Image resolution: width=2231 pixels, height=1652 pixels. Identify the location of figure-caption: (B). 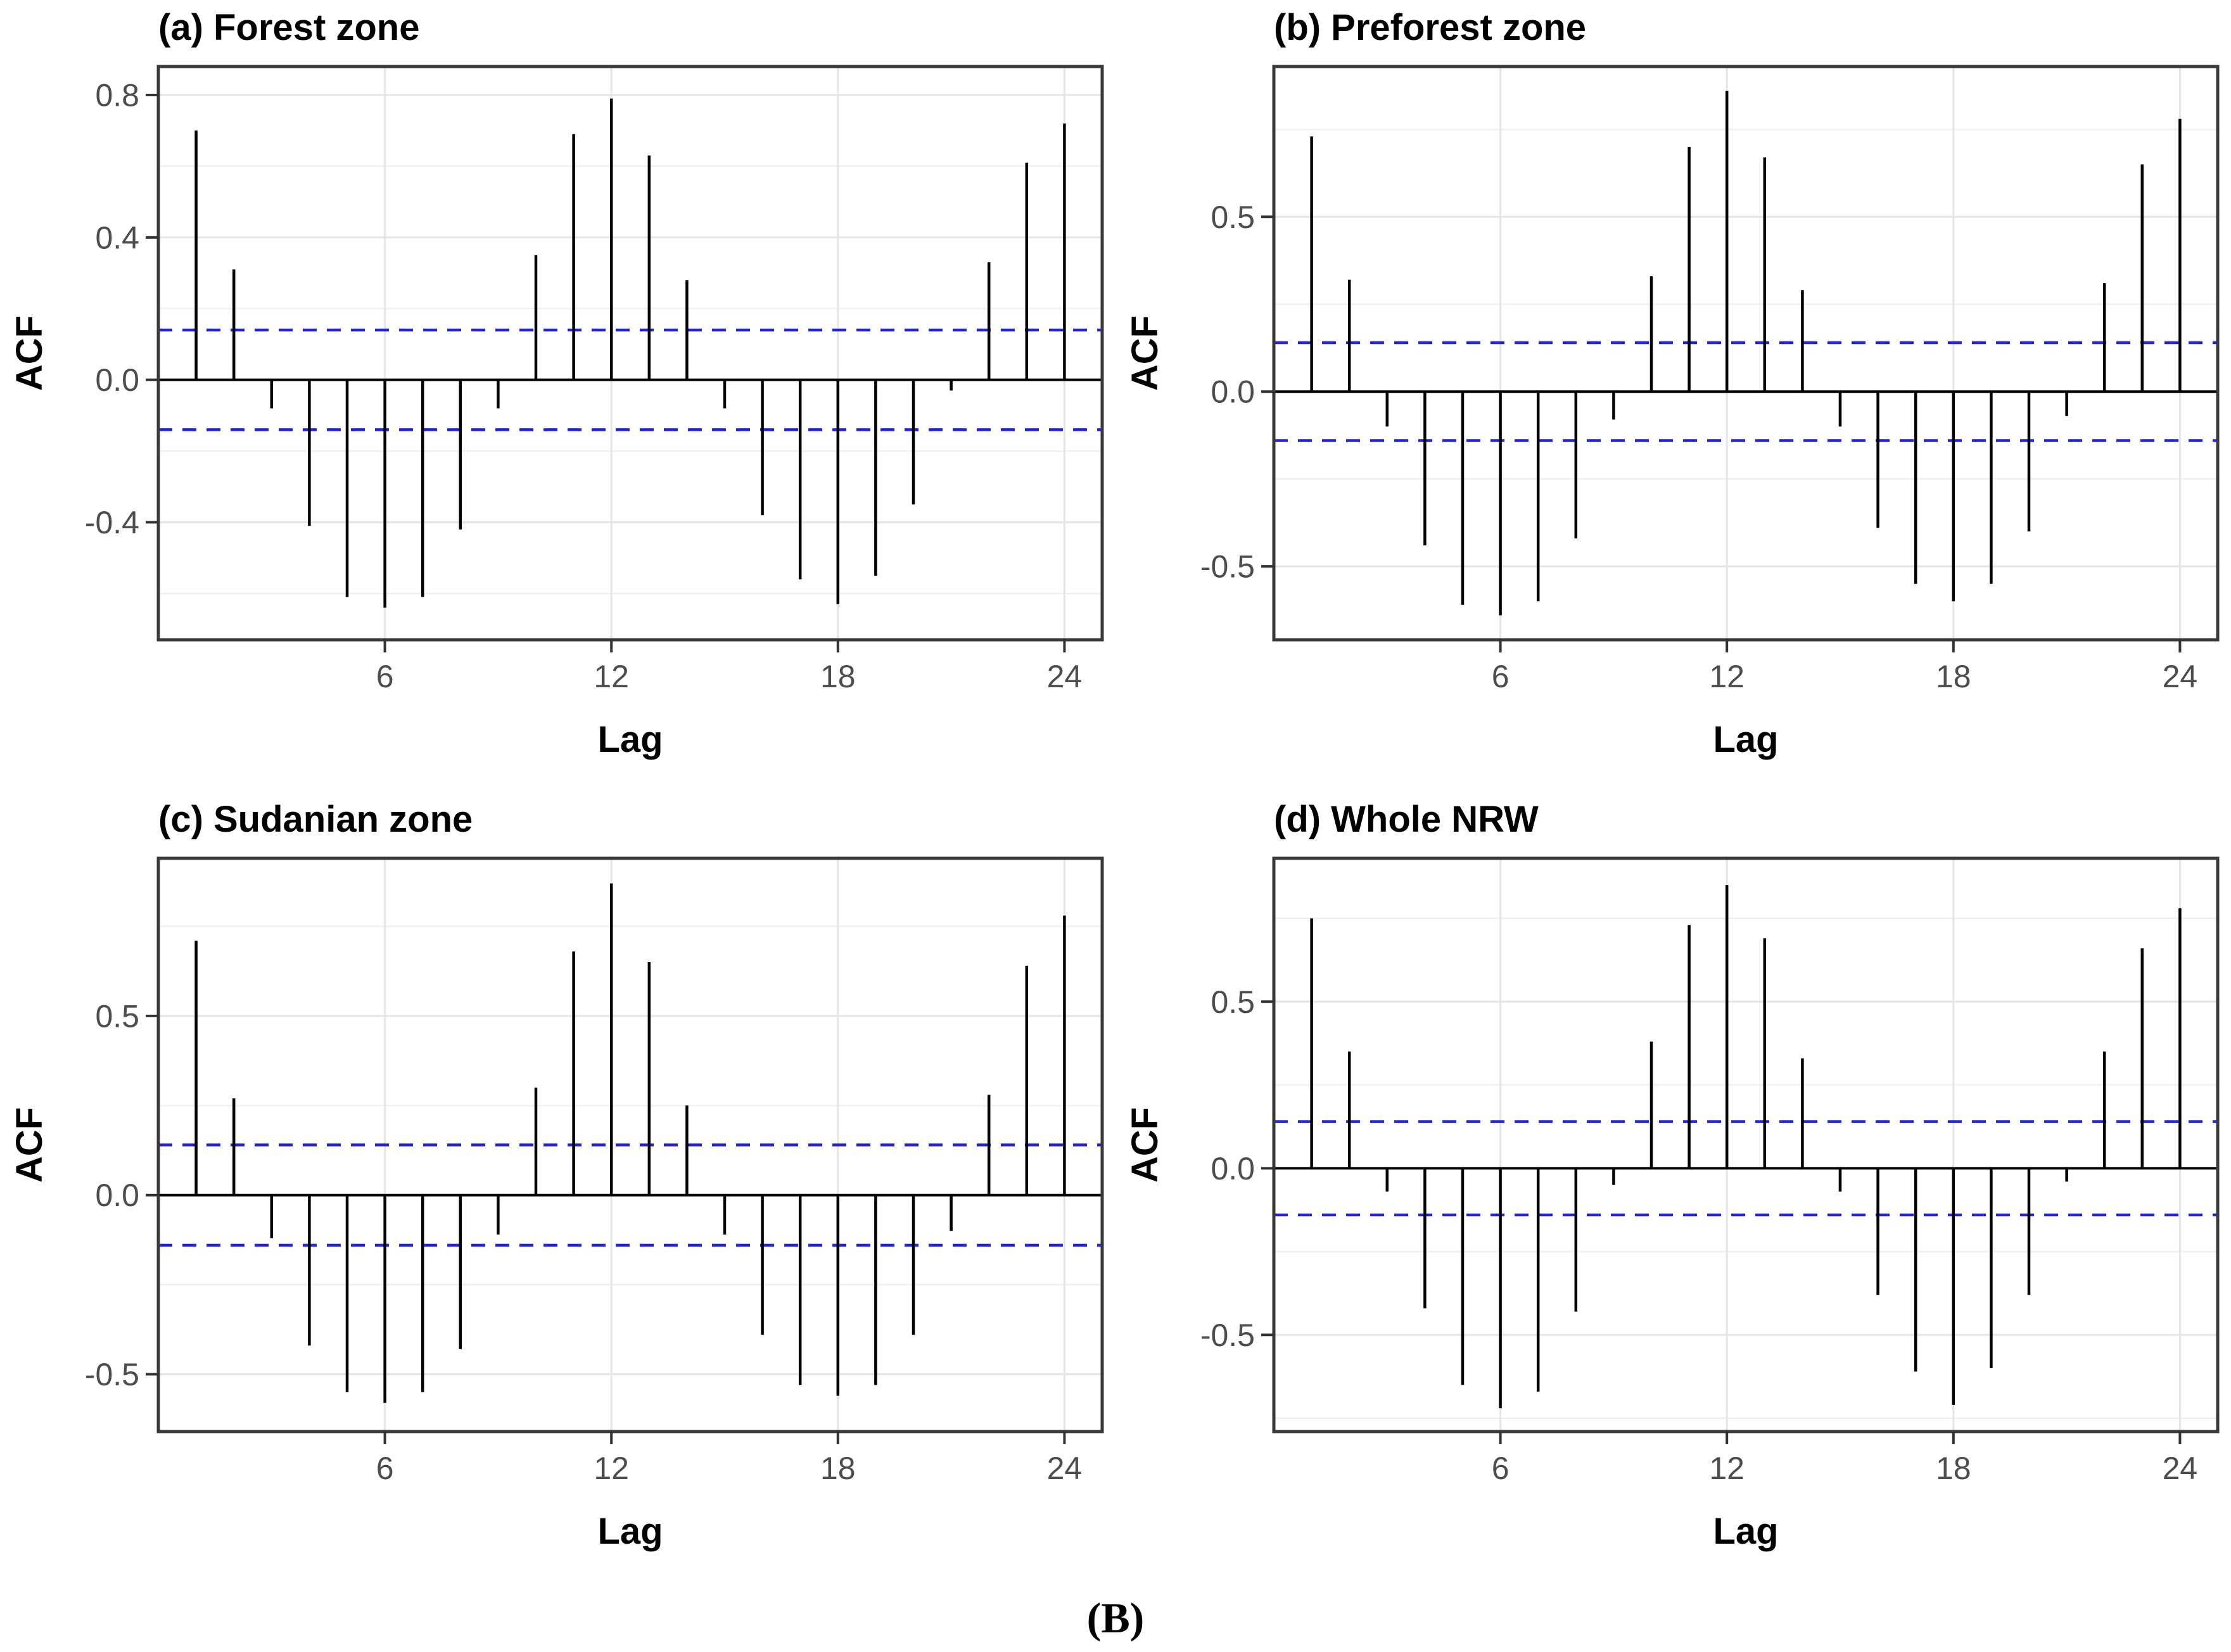
(1116, 1618).